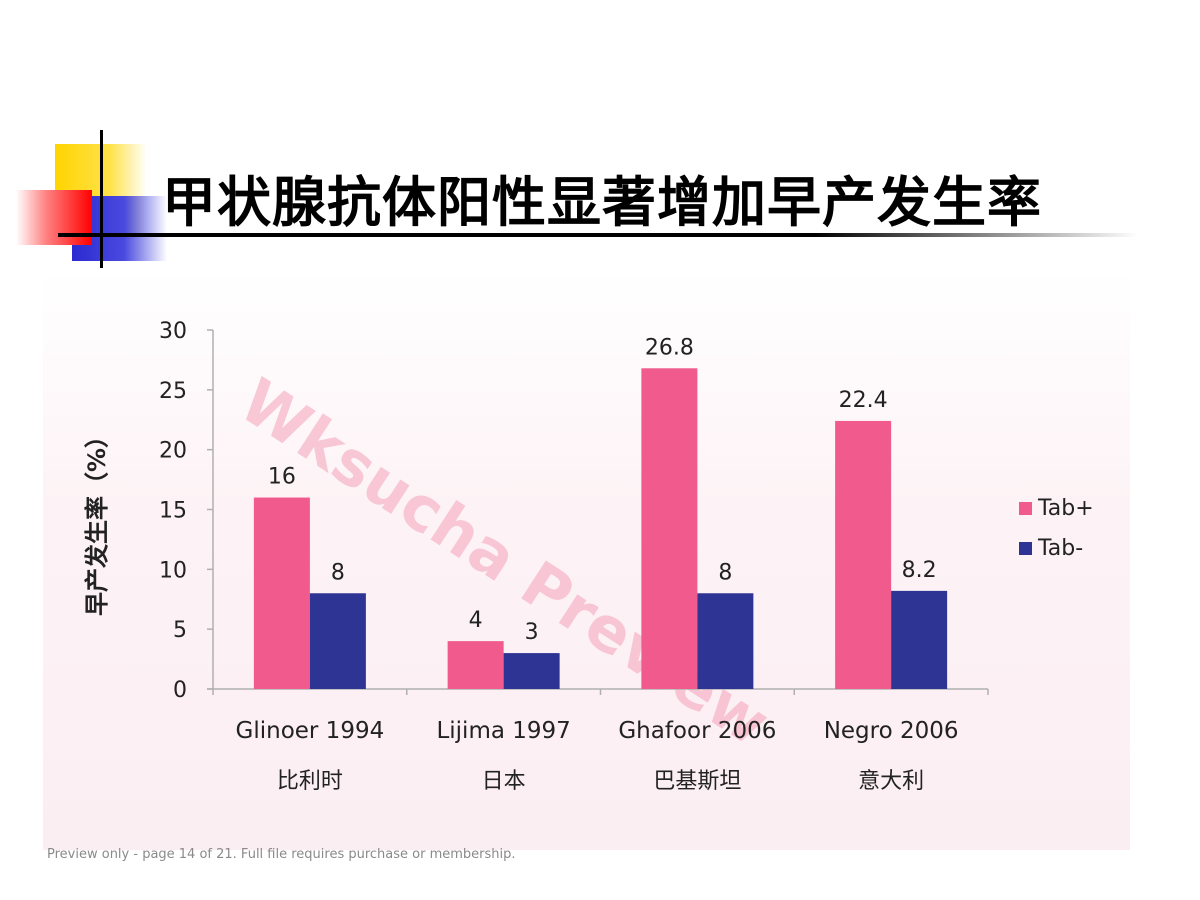  I want to click on title-underline, so click(598, 235).